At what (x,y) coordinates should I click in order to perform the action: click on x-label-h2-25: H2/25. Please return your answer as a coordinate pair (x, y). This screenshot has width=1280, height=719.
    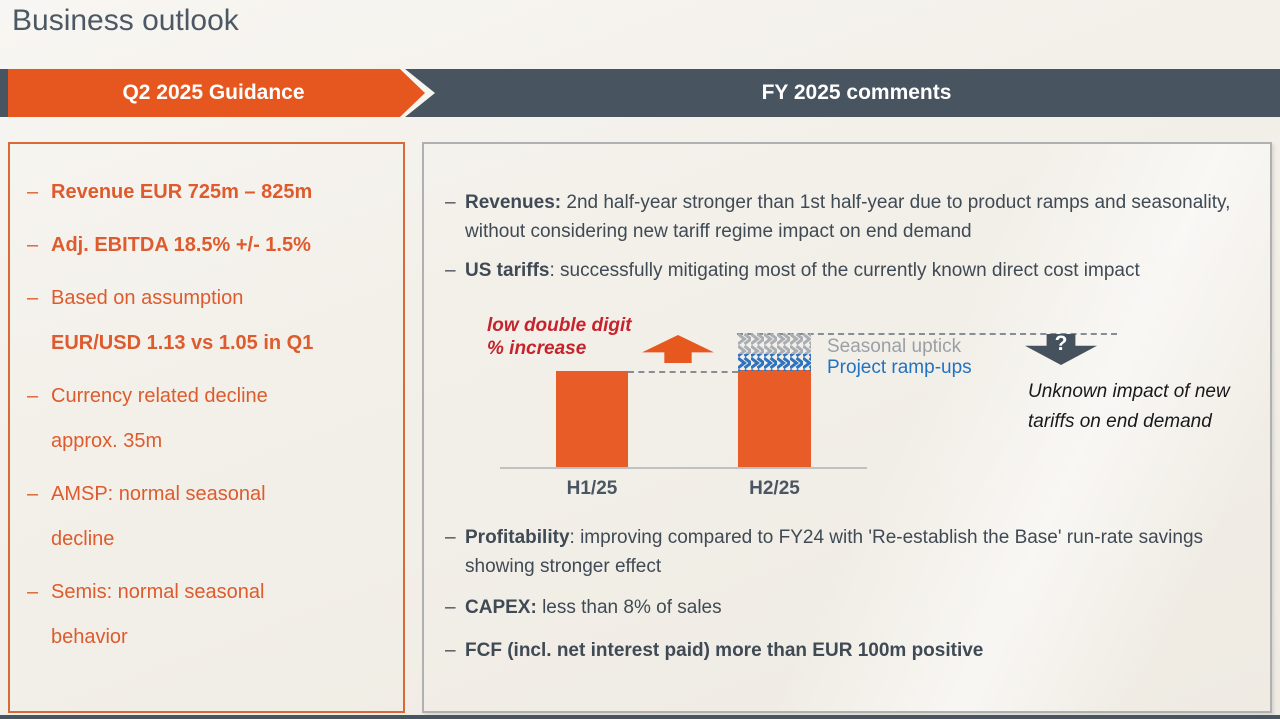
    Looking at the image, I should click on (774, 488).